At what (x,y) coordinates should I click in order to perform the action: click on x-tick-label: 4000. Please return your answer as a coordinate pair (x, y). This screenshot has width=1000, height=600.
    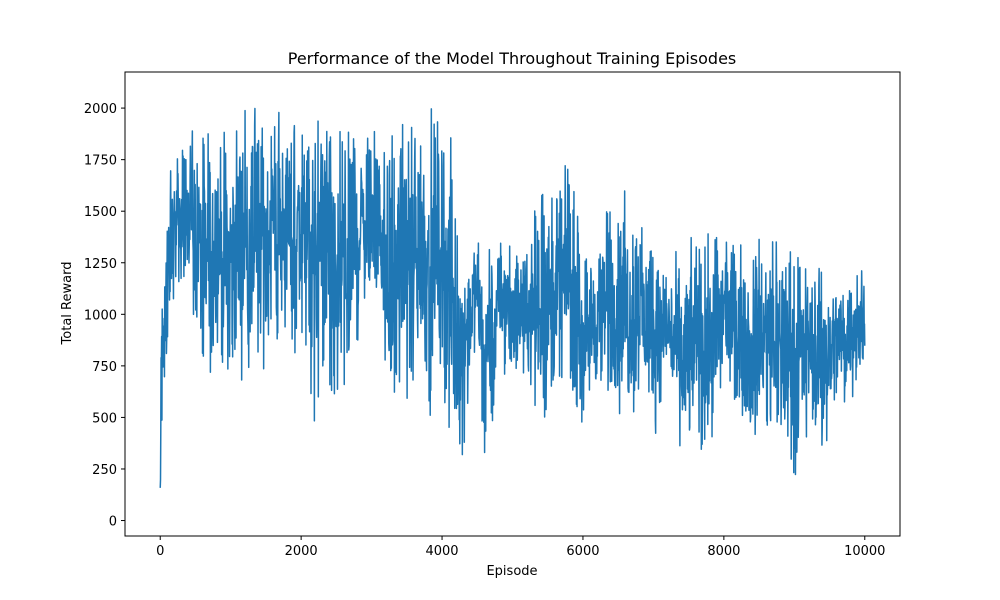
    Looking at the image, I should click on (441, 551).